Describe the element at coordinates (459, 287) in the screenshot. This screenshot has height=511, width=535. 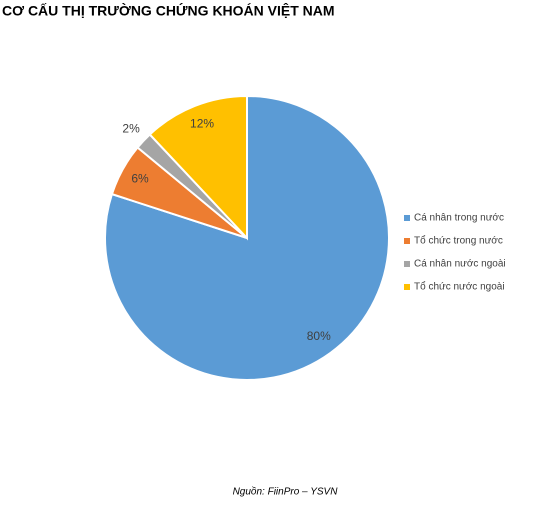
I see `legend-label: Tổ chức nước ngoài` at that location.